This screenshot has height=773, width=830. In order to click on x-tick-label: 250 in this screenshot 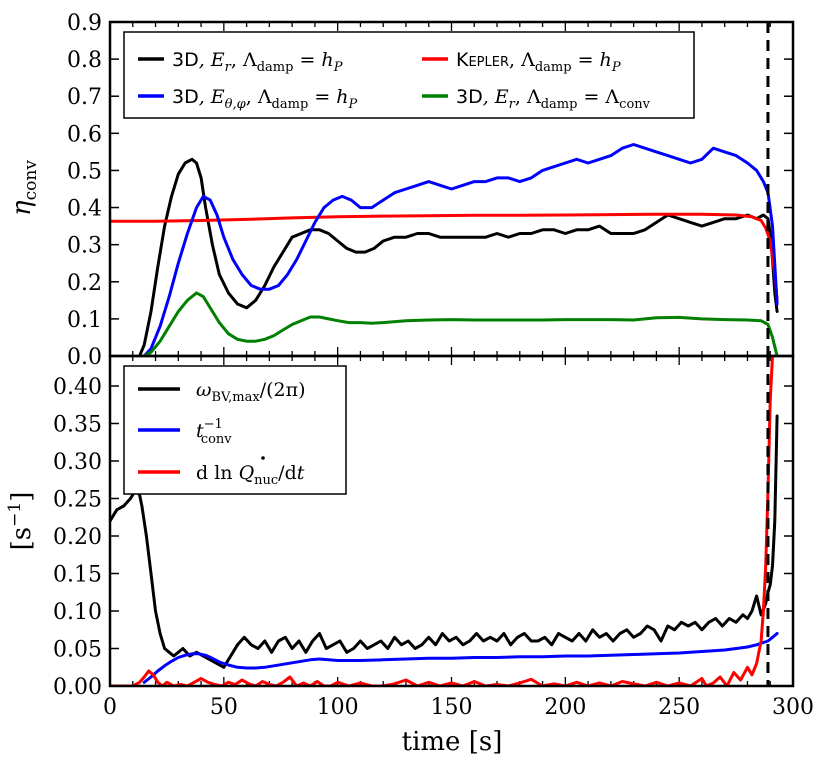, I will do `click(679, 707)`.